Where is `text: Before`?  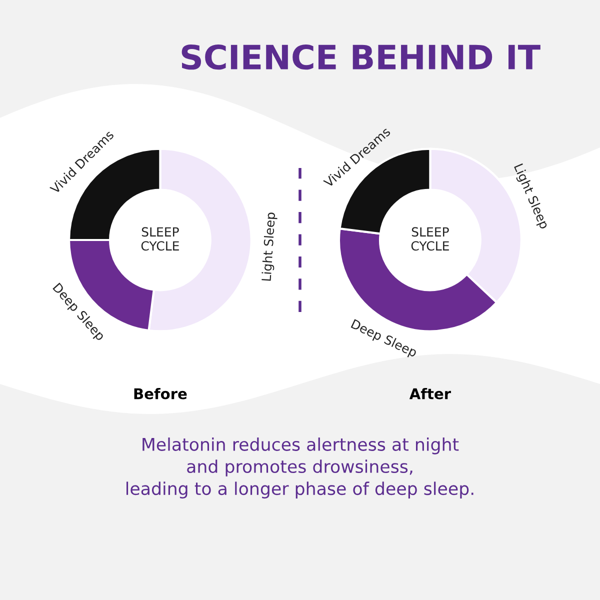
text: Before is located at coordinates (160, 394).